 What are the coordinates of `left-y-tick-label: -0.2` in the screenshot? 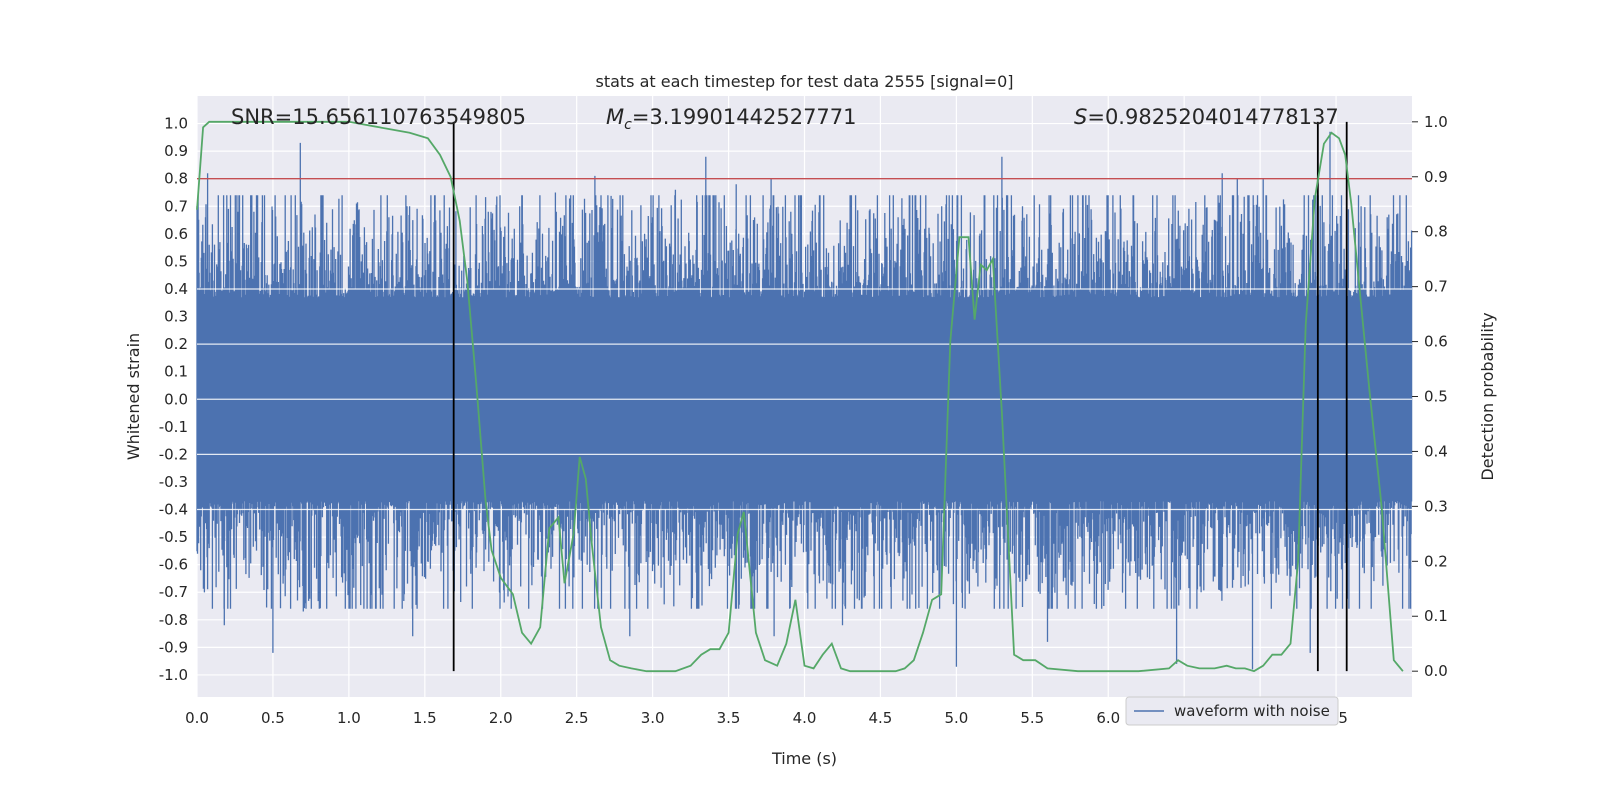 It's located at (173, 454).